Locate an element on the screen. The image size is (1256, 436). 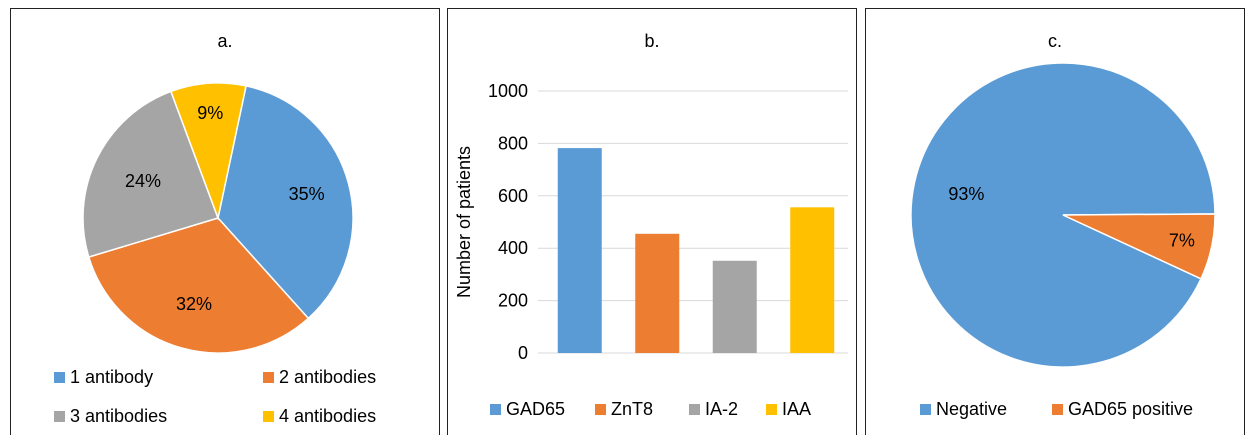
chart-a-data-label-2-antibodies: 32% is located at coordinates (194, 304).